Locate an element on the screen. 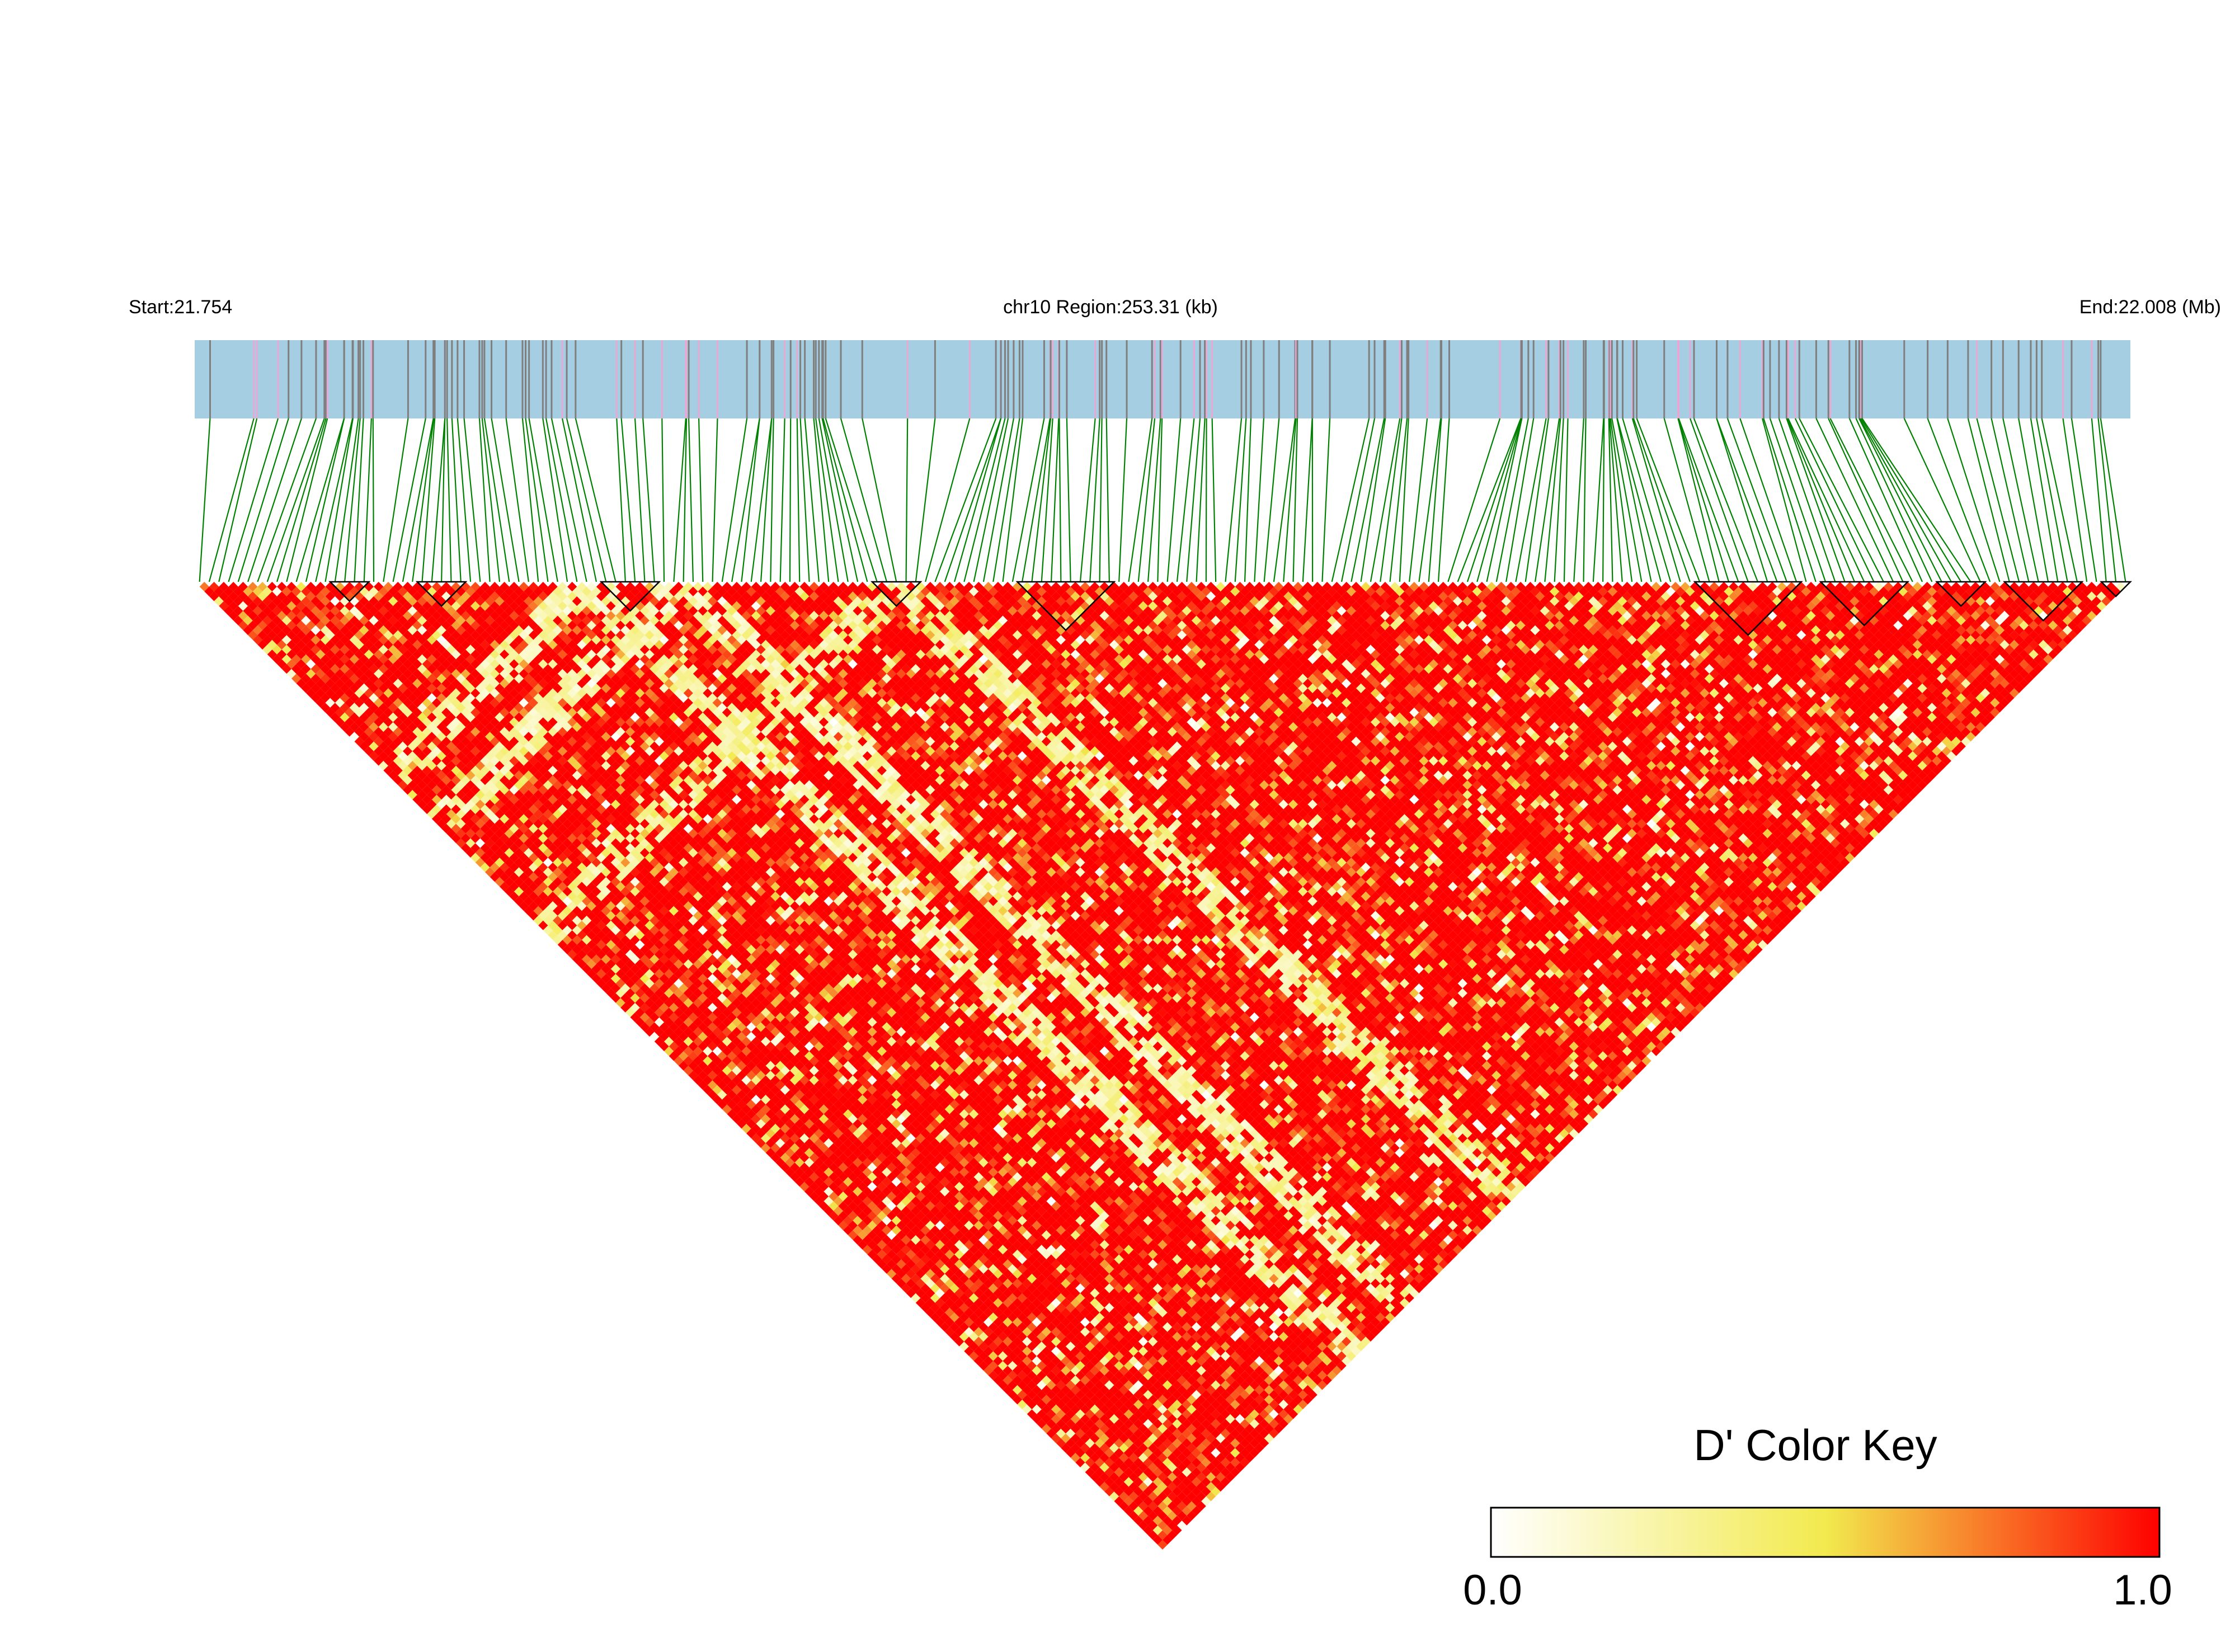 The width and height of the screenshot is (2235, 1652). snp-position-track is located at coordinates (1162, 379).